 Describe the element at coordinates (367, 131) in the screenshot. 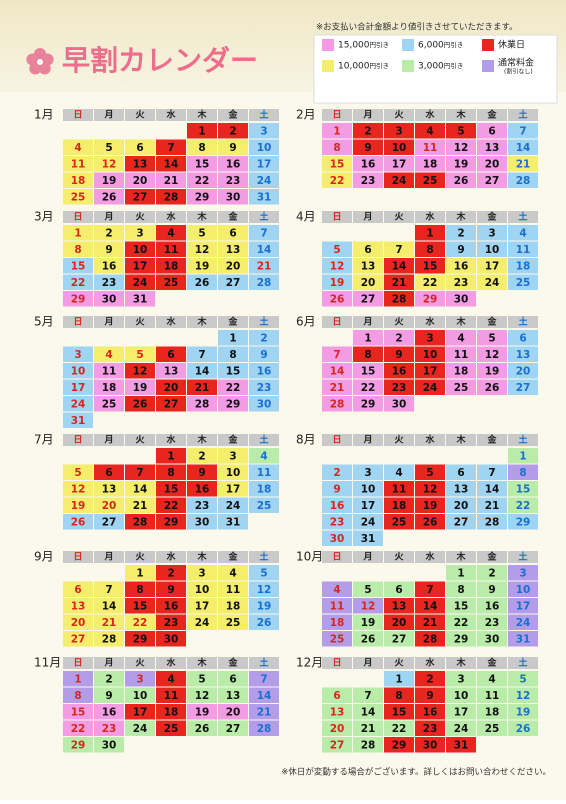

I see `day-number: 2` at that location.